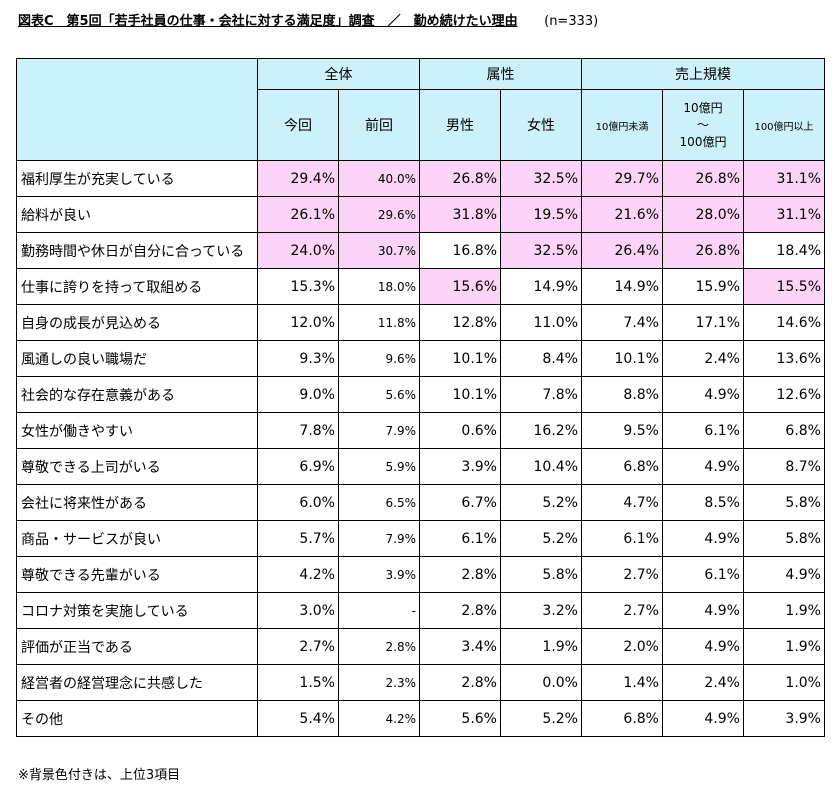 This screenshot has height=795, width=840. What do you see at coordinates (622, 178) in the screenshot?
I see `value-cell: 29.7%` at bounding box center [622, 178].